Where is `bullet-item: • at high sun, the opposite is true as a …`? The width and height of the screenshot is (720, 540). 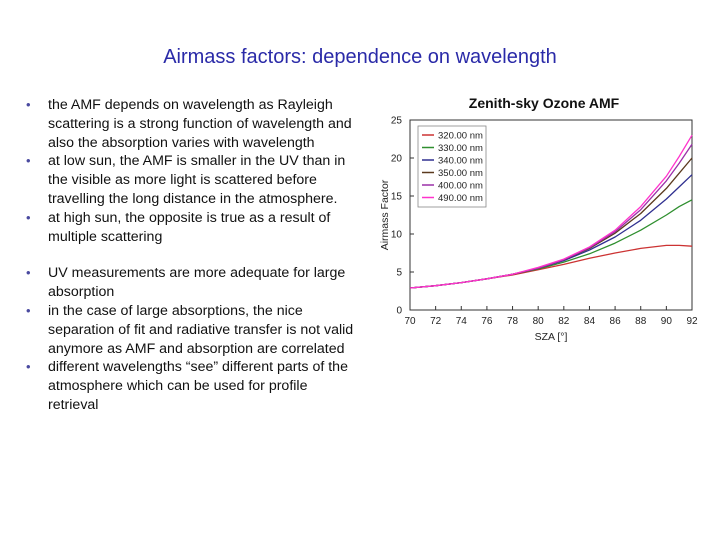 bullet-item: • at high sun, the opposite is true as a … is located at coordinates (191, 228).